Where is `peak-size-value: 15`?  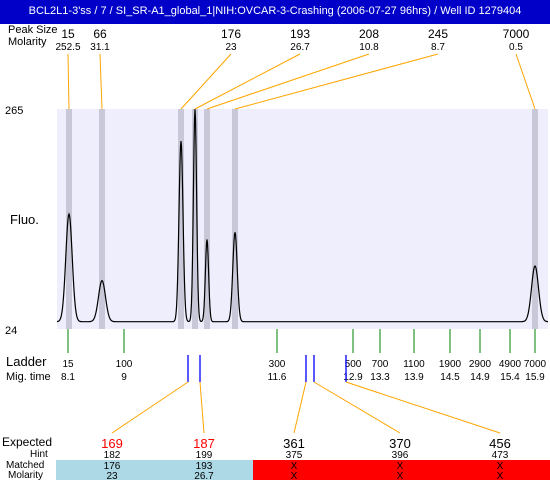 peak-size-value: 15 is located at coordinates (68, 34).